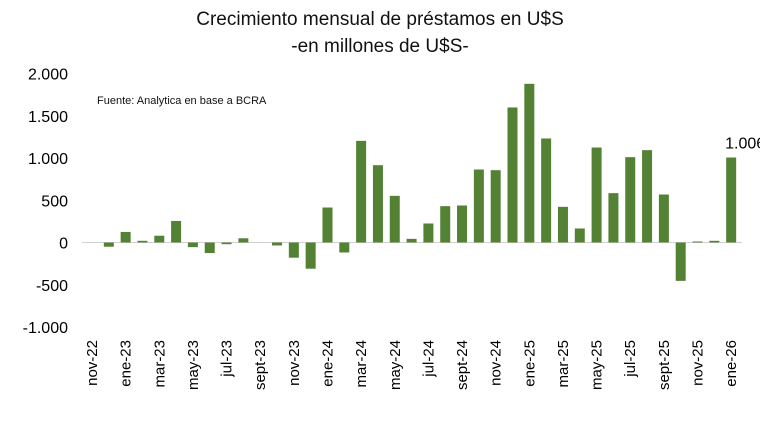 The height and width of the screenshot is (427, 760). Describe the element at coordinates (742, 143) in the screenshot. I see `data-label: 1.006` at that location.